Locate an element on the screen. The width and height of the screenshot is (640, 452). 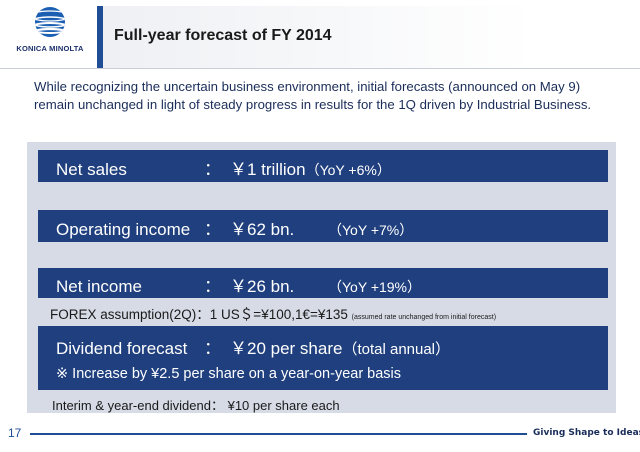
operating-income-colon: ： is located at coordinates (212, 229).